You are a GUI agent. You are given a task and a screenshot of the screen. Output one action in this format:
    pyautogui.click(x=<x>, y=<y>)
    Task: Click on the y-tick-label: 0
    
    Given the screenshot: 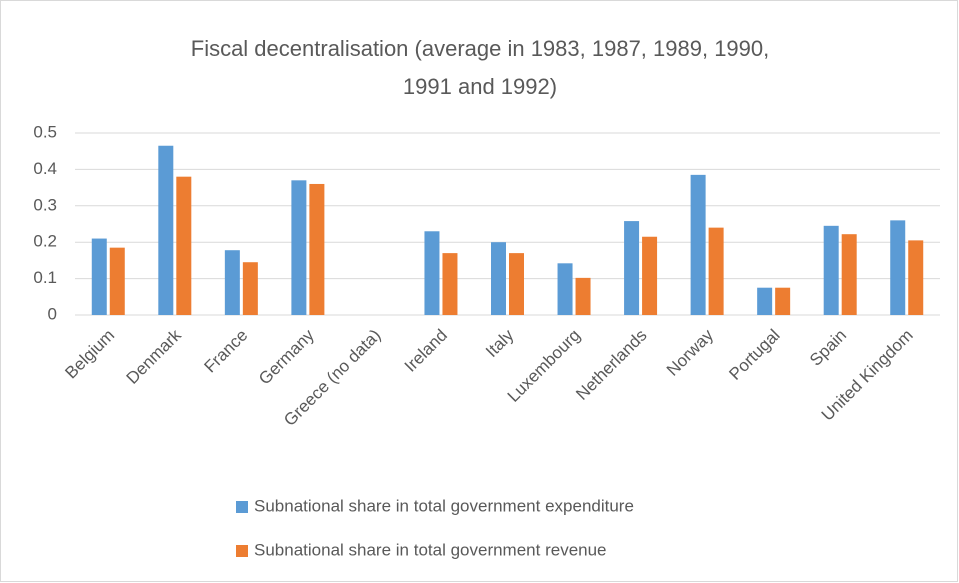 What is the action you would take?
    pyautogui.click(x=52, y=313)
    